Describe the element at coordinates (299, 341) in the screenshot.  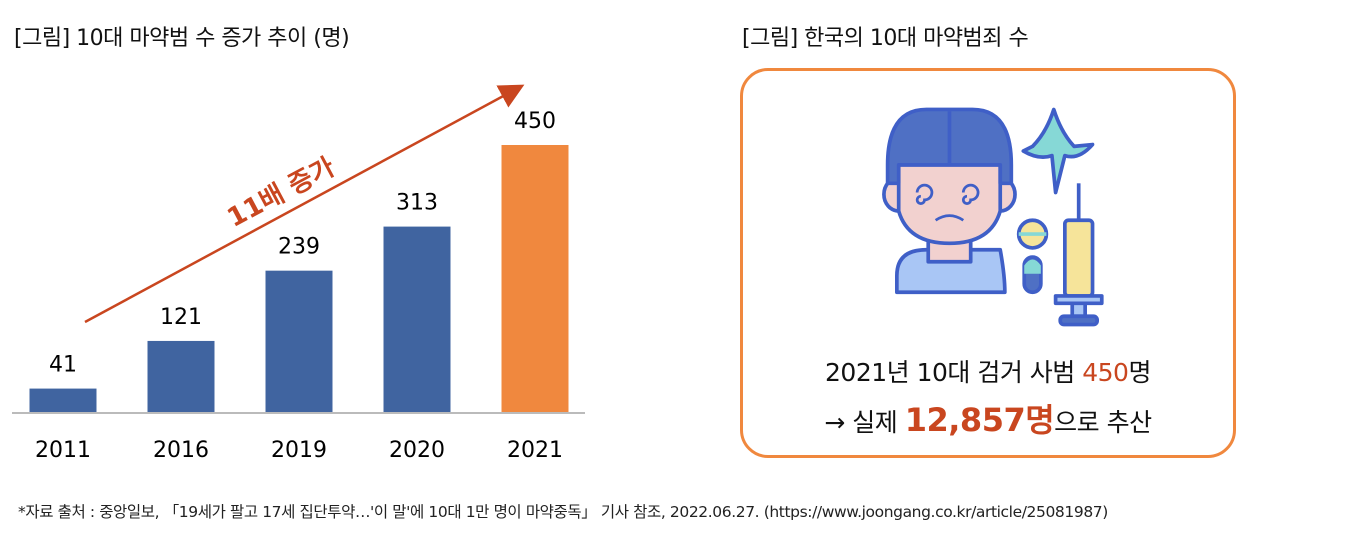
I see `bar-2019` at that location.